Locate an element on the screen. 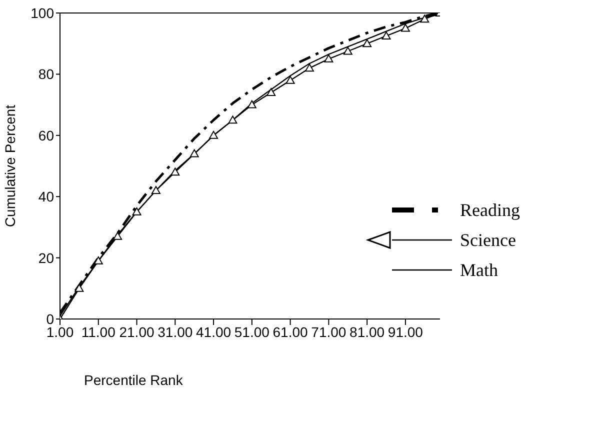  x-axis-title: Percentile Rank is located at coordinates (134, 380).